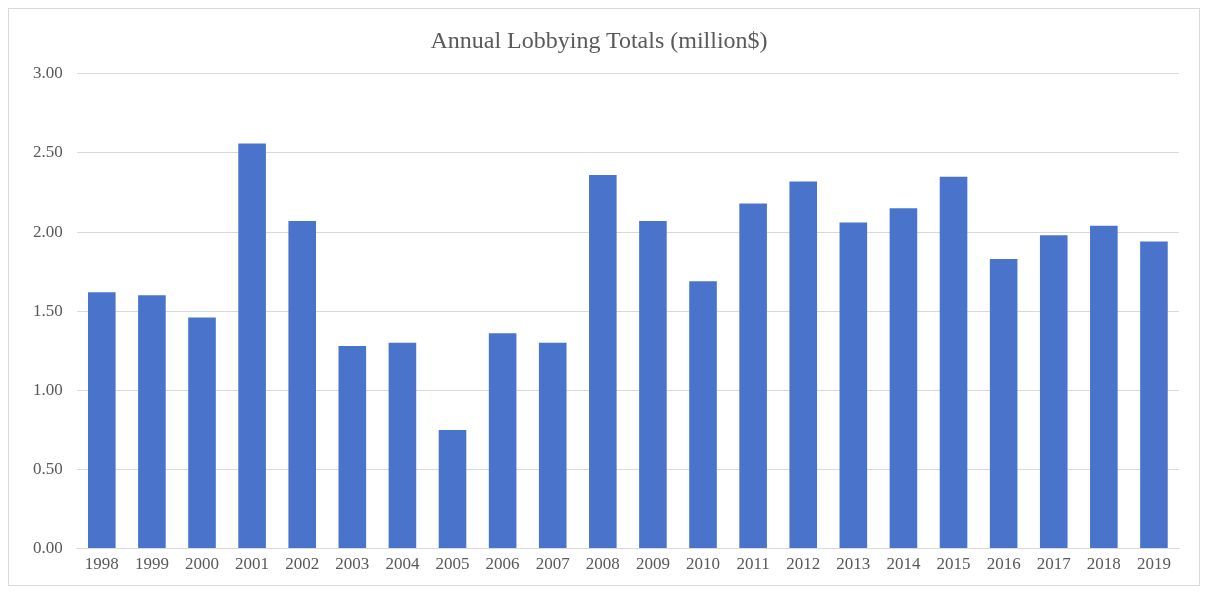 This screenshot has width=1208, height=594. Describe the element at coordinates (48, 152) in the screenshot. I see `y-tick-label: 2.50` at that location.